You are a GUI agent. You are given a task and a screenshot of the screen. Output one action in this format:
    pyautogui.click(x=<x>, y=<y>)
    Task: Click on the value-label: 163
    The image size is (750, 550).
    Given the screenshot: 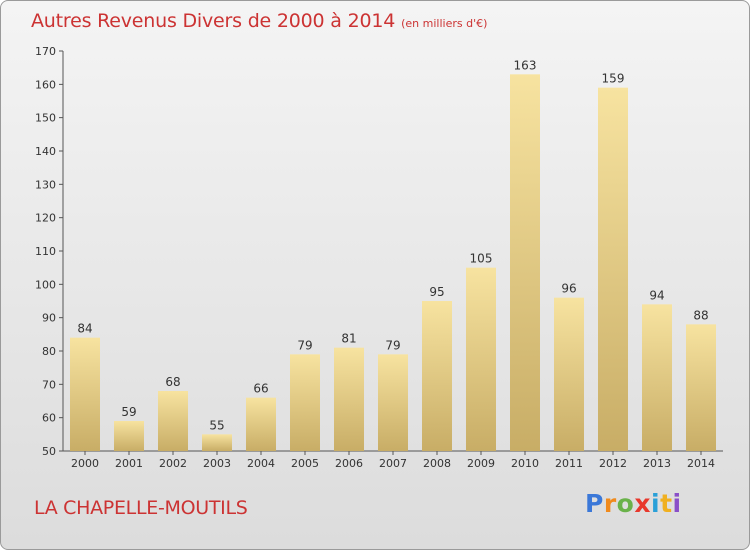 What is the action you would take?
    pyautogui.click(x=525, y=65)
    